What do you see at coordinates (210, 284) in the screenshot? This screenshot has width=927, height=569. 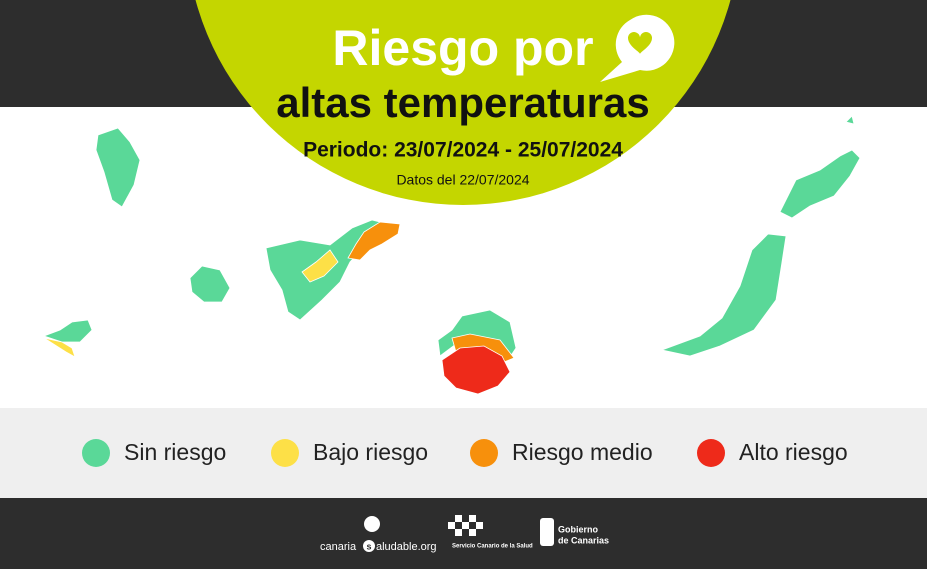 I see `la-gomera` at bounding box center [210, 284].